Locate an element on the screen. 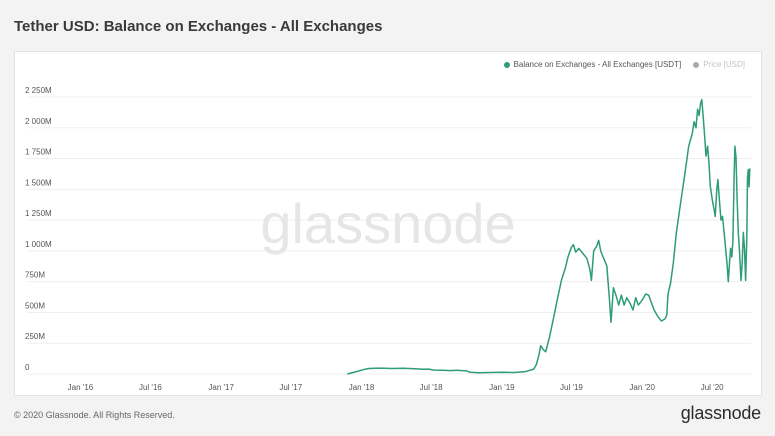  x-tick-label: Jul '19 is located at coordinates (571, 387).